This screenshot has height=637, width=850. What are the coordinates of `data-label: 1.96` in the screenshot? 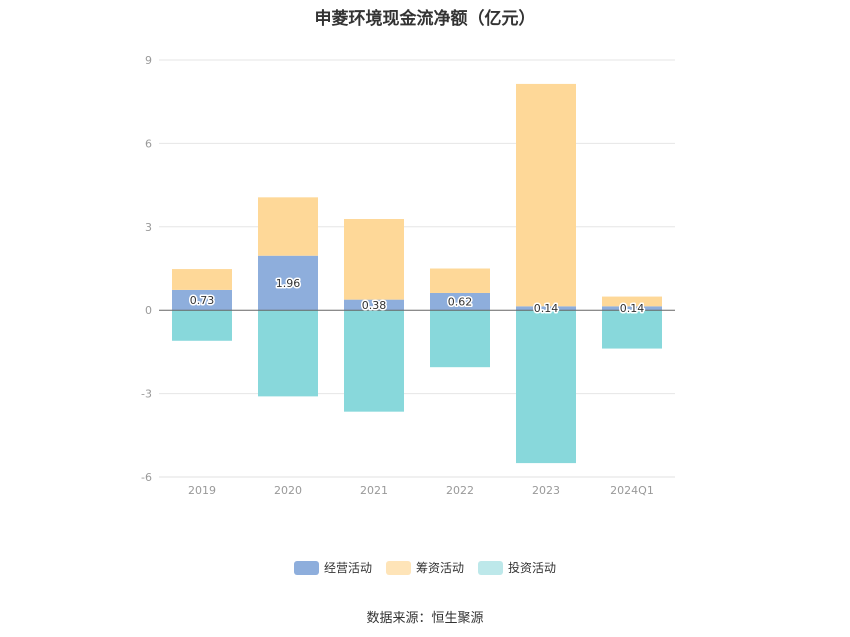 It's located at (288, 283).